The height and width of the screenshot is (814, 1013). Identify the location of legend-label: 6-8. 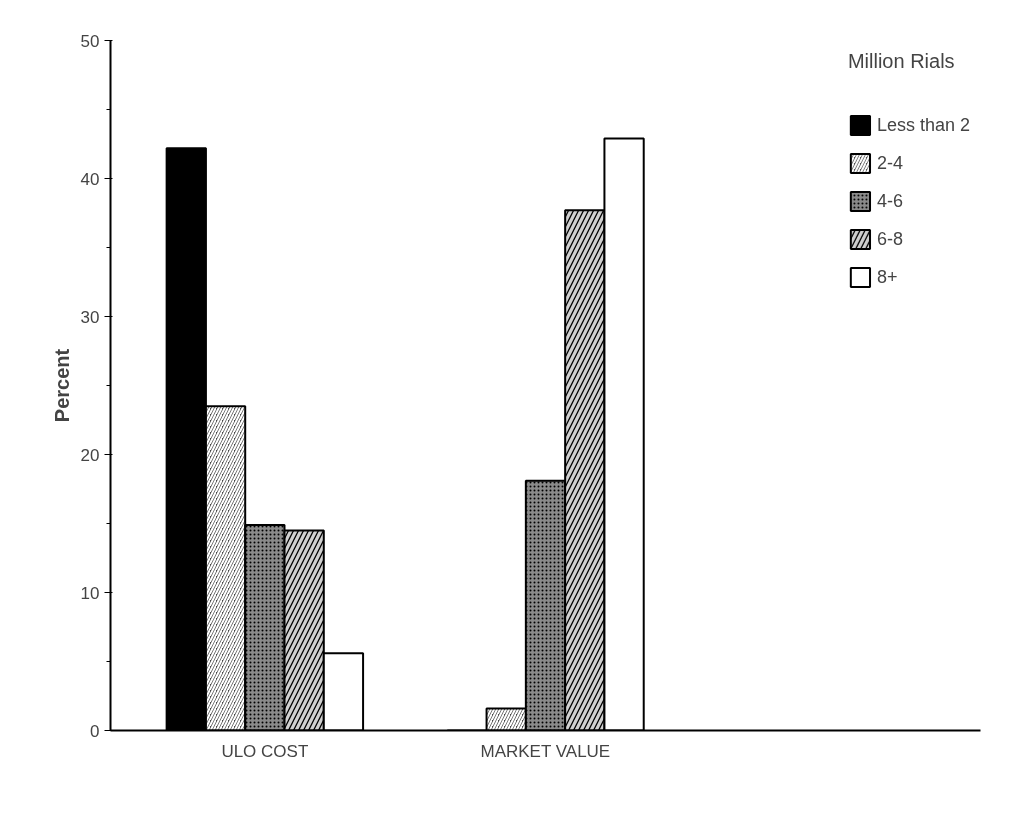
(889, 239).